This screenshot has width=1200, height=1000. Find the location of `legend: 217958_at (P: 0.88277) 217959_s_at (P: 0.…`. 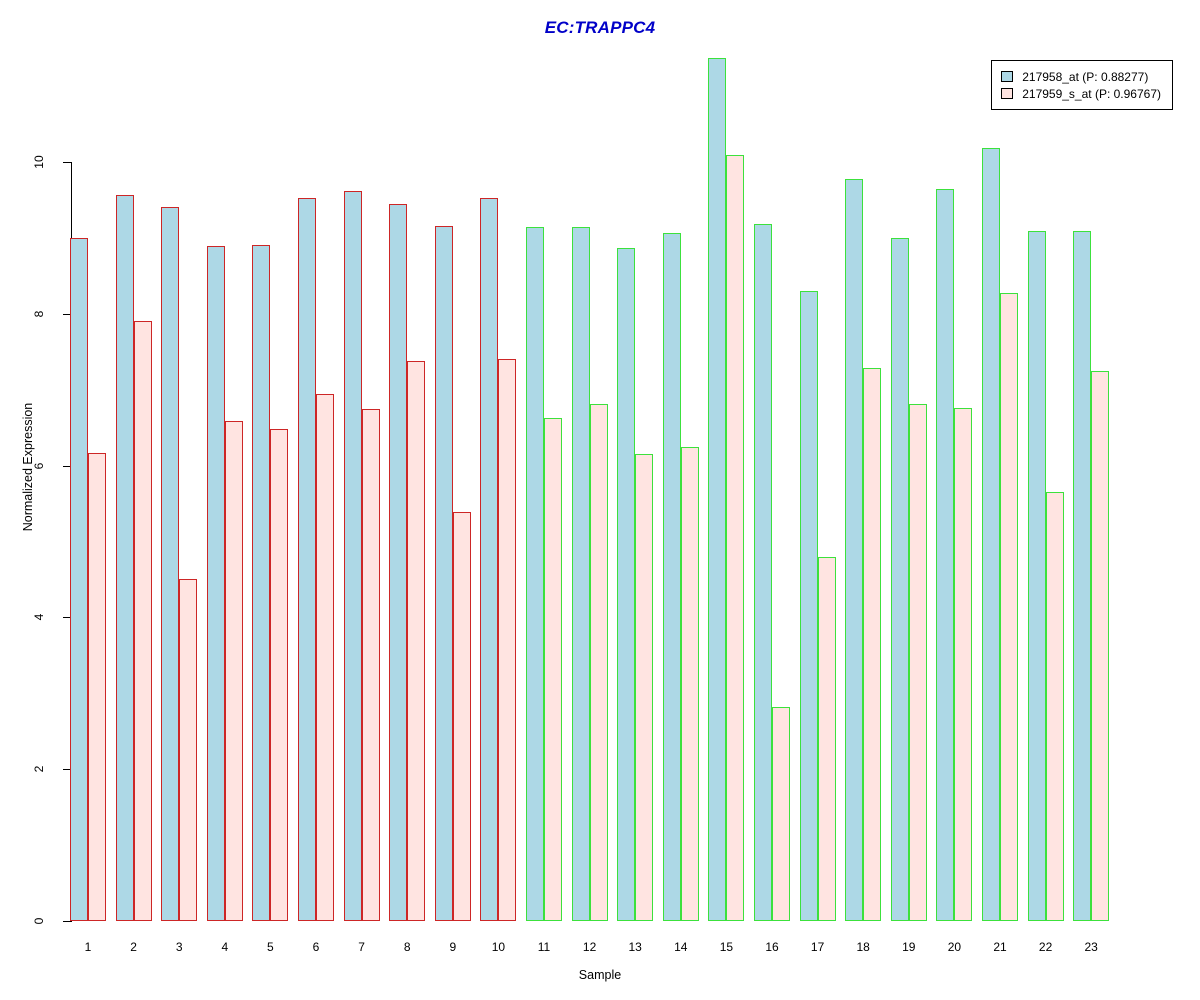

legend: 217958_at (P: 0.88277) 217959_s_at (P: 0.… is located at coordinates (1082, 85).